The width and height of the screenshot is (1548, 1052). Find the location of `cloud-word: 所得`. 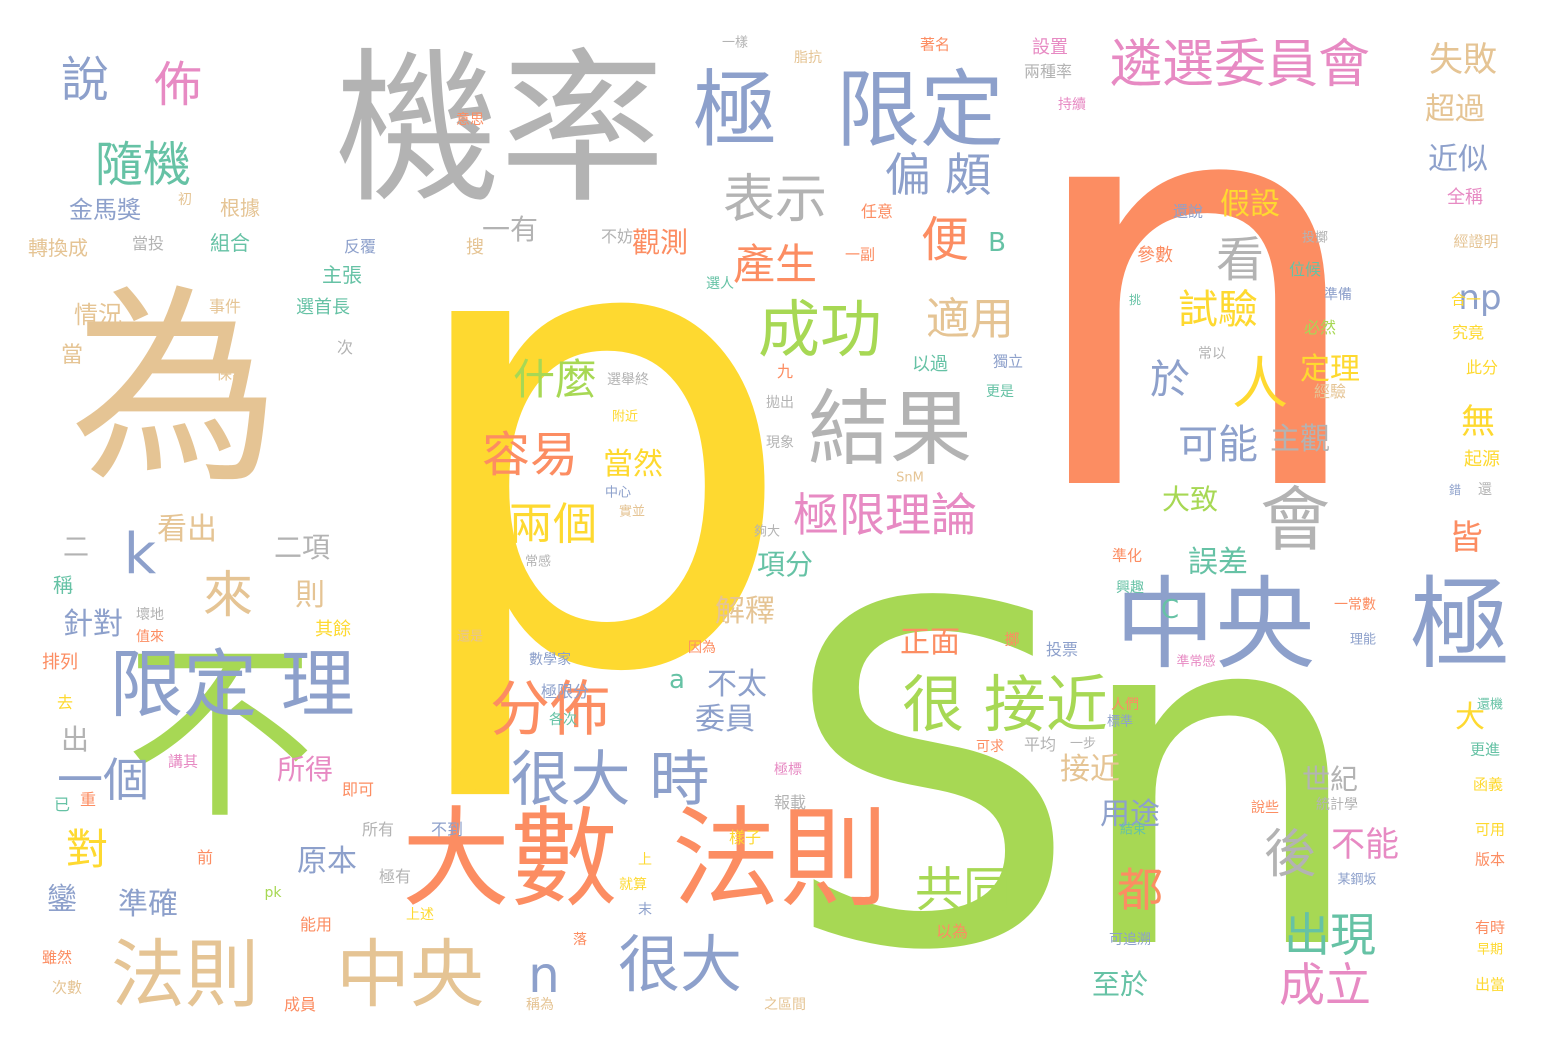

cloud-word: 所得 is located at coordinates (305, 769).